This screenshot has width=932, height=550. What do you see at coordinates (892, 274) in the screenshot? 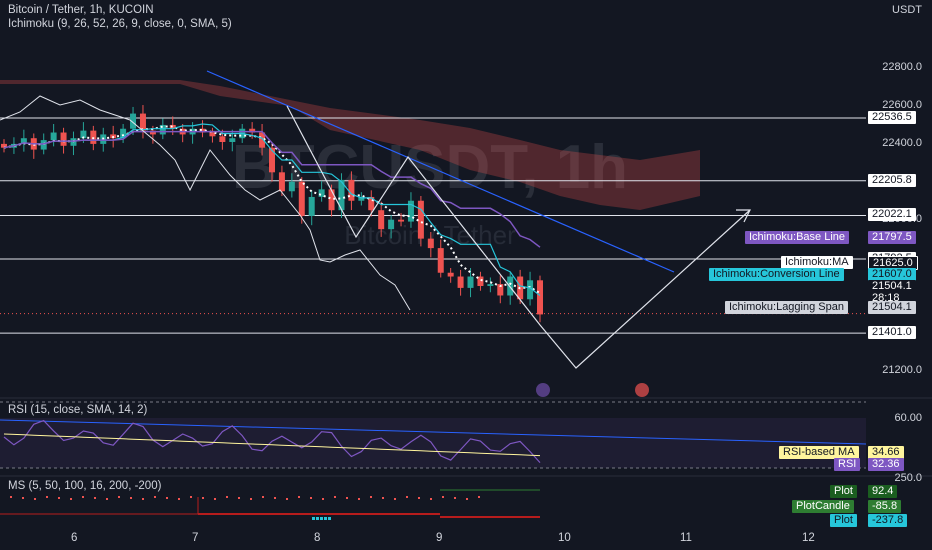
I see `ichimoku-conversion-line-value: 21607.0` at bounding box center [892, 274].